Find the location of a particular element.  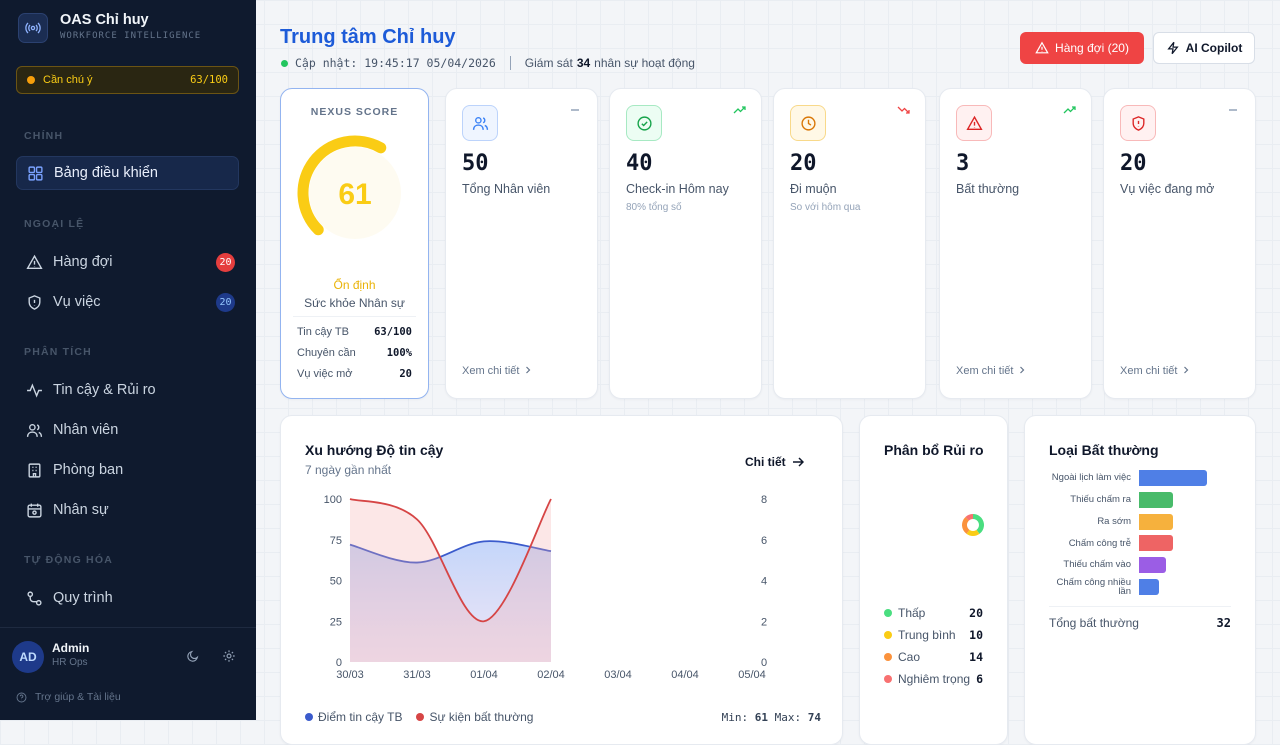

nav-label: Nhân viên is located at coordinates (86, 430).